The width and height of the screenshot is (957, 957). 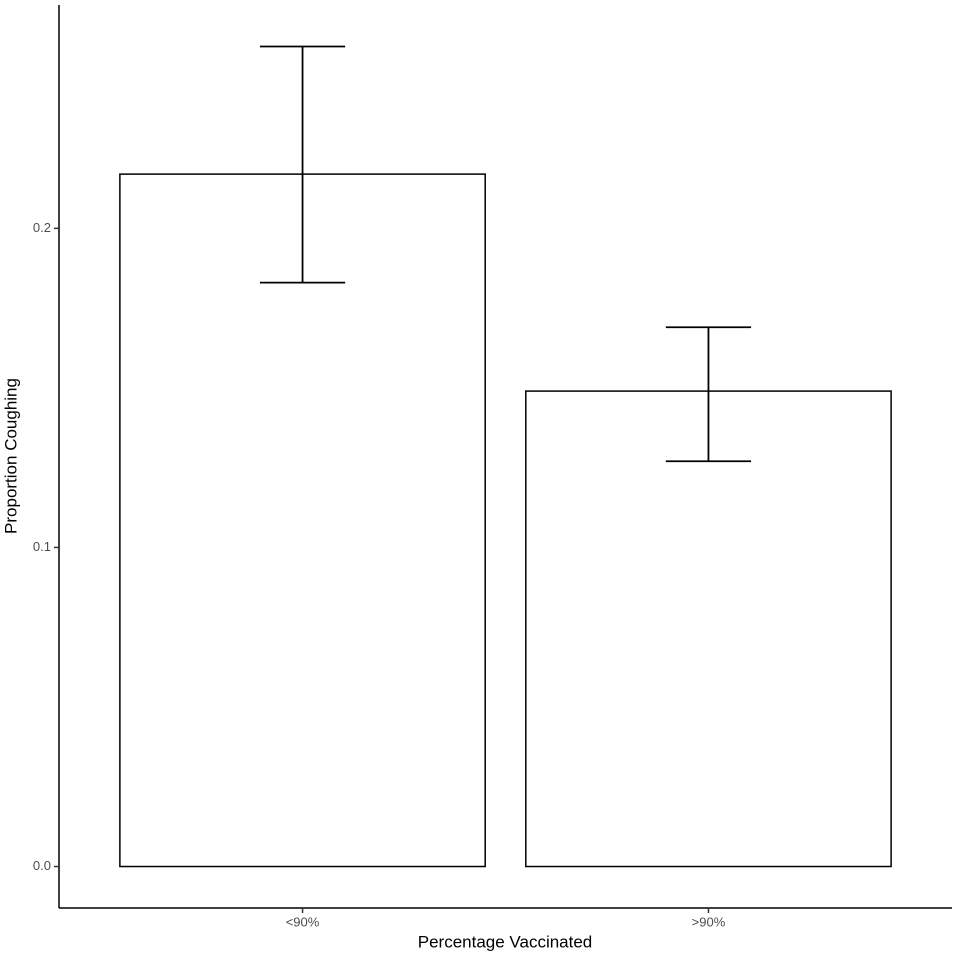 I want to click on y-tick-label: 0.1, so click(x=42, y=546).